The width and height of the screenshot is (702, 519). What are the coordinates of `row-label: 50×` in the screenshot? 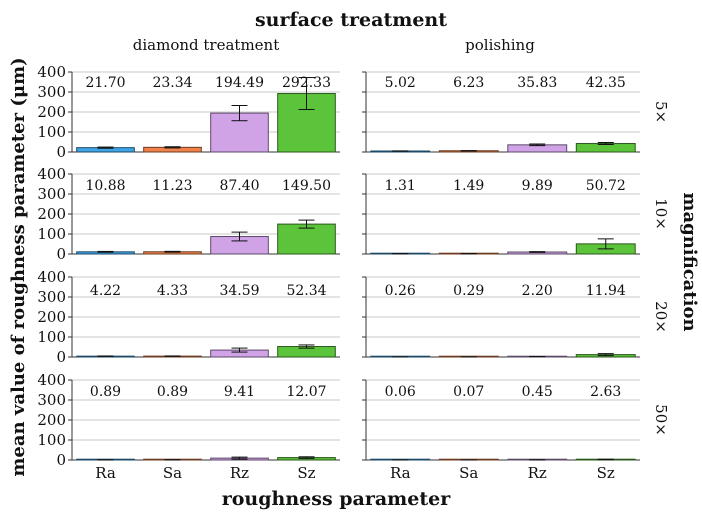 It's located at (661, 420).